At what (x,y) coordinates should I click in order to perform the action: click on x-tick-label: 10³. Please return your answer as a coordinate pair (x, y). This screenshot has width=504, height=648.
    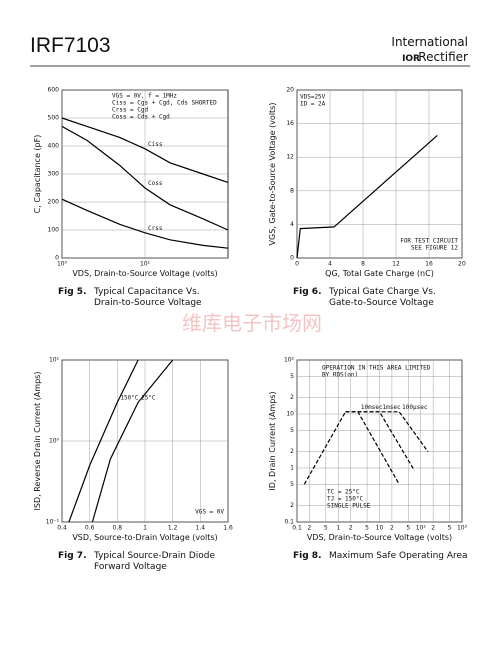
    Looking at the image, I should click on (462, 528).